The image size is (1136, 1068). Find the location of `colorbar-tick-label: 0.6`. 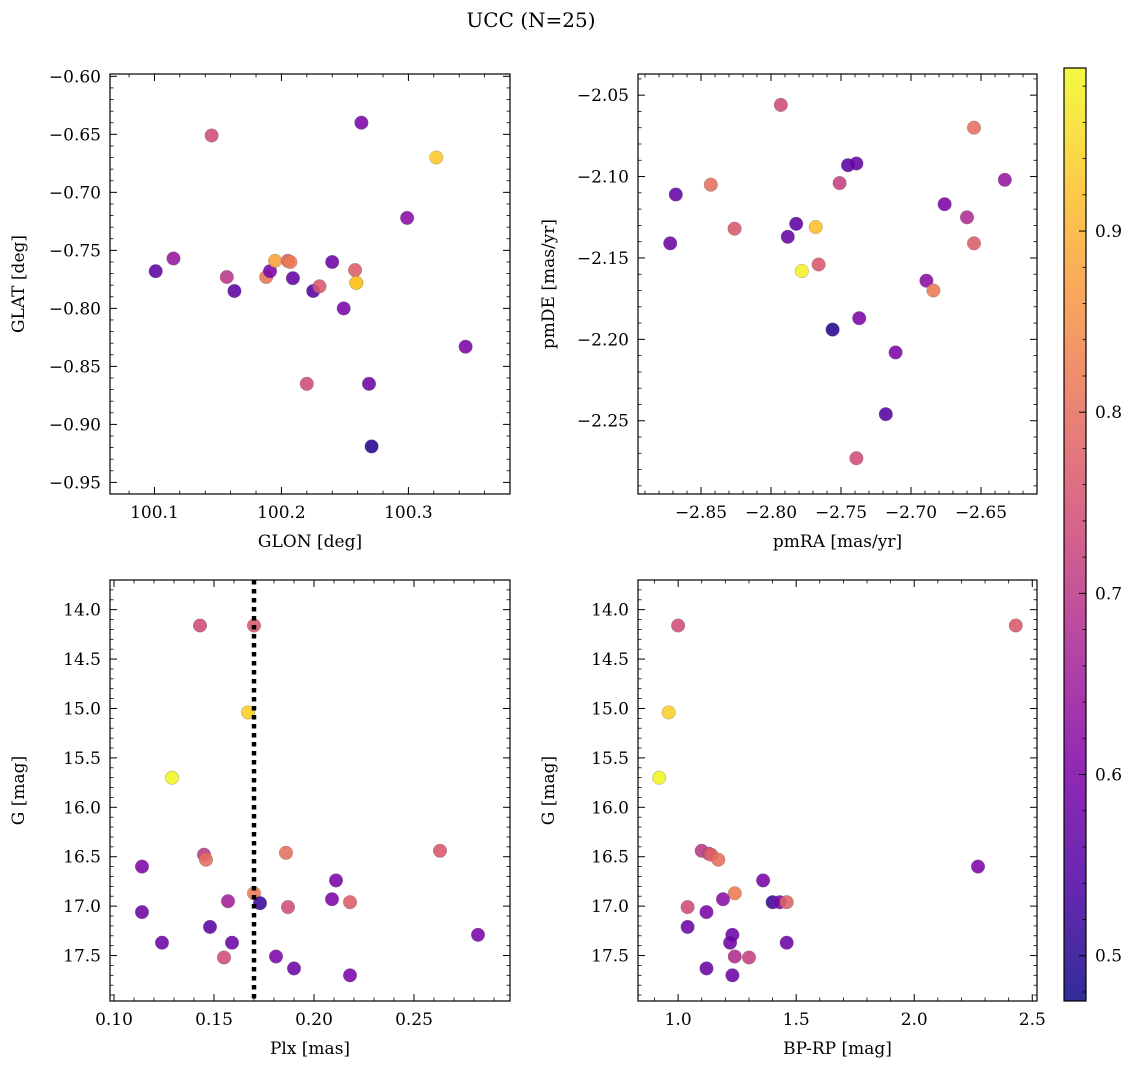

colorbar-tick-label: 0.6 is located at coordinates (1108, 776).